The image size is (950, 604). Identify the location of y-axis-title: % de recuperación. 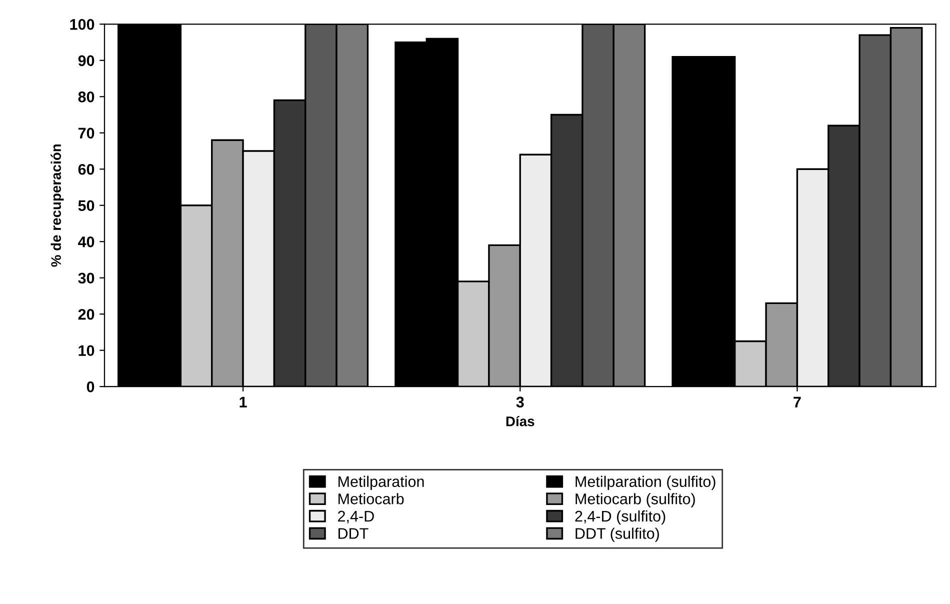
(57, 205).